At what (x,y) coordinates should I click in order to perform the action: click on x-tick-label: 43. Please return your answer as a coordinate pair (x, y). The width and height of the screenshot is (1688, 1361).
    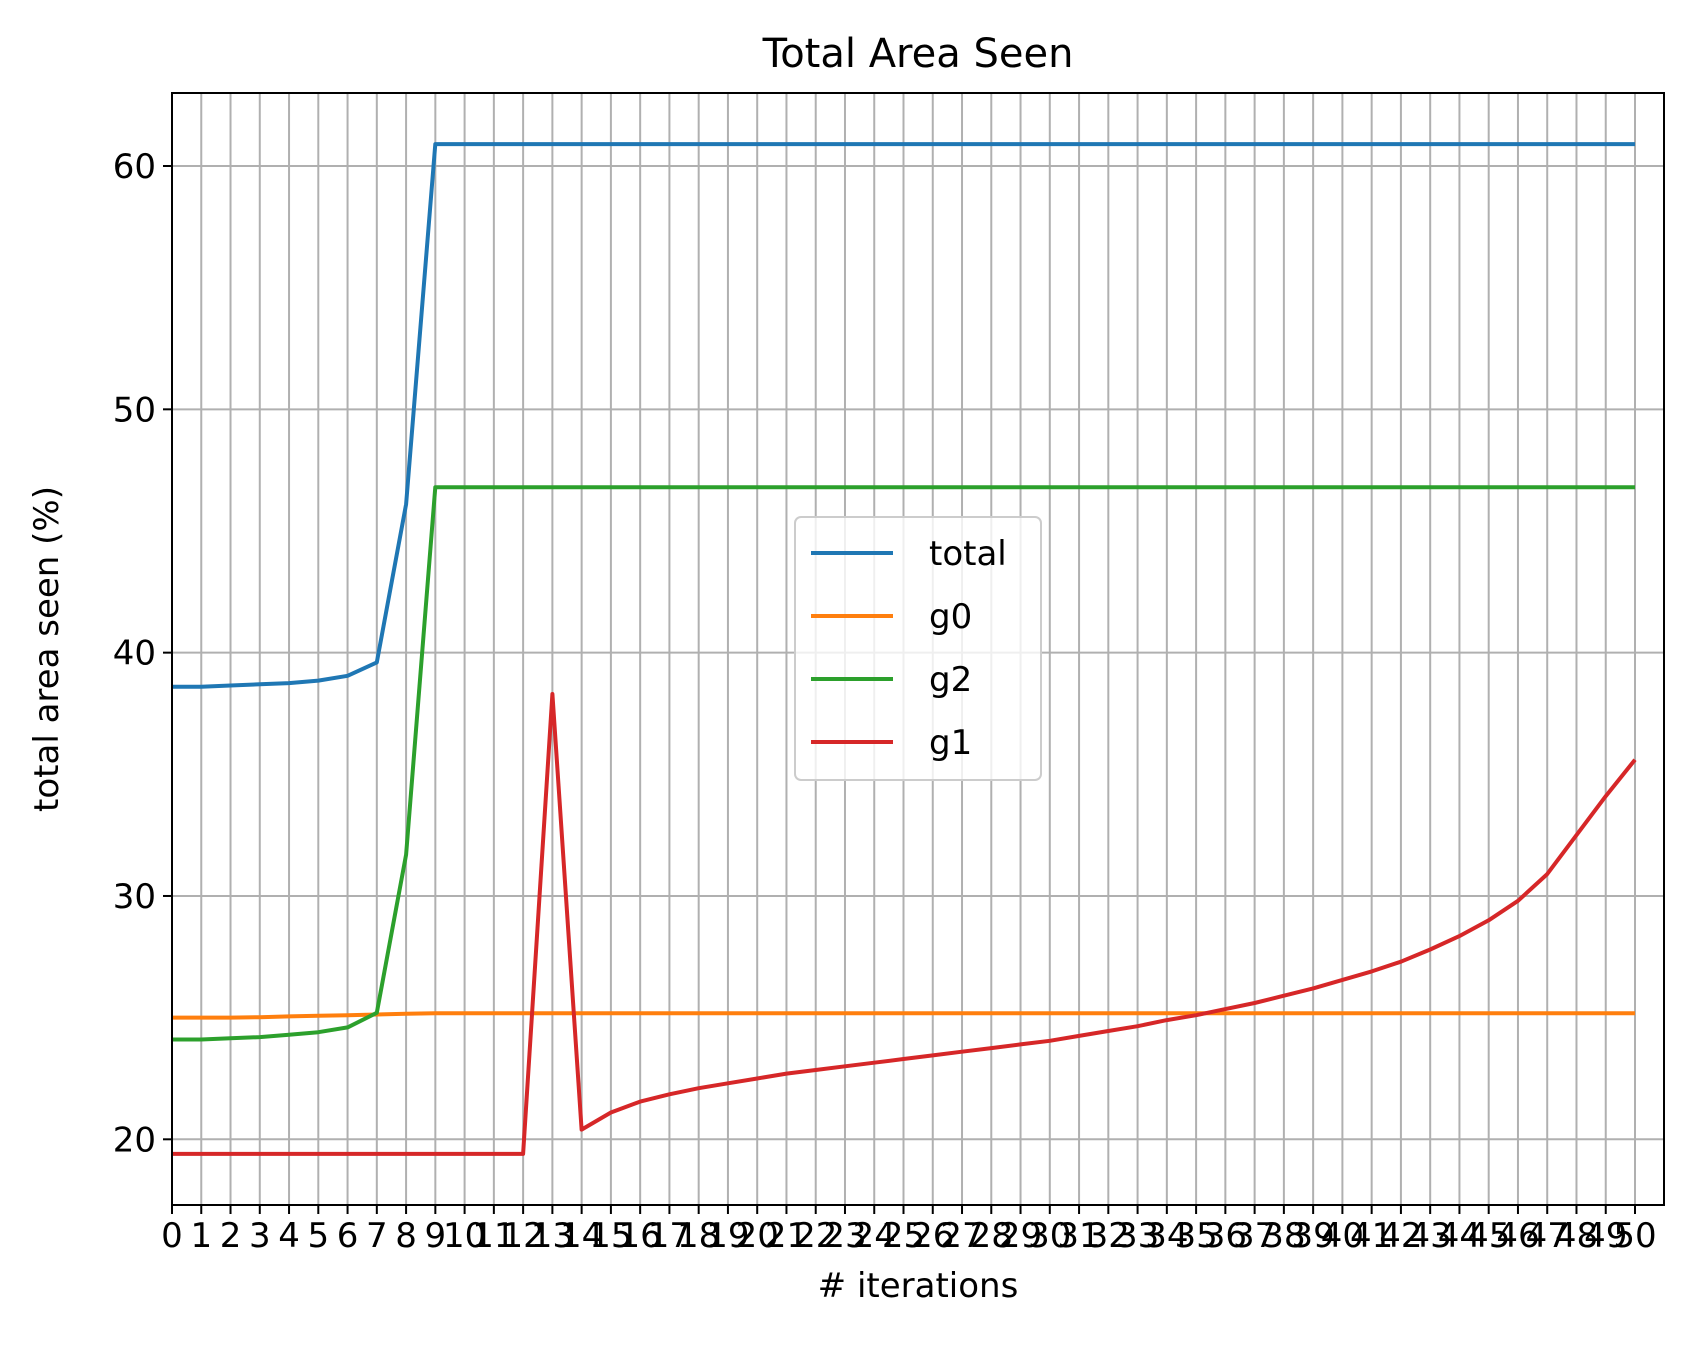
    Looking at the image, I should click on (1430, 1236).